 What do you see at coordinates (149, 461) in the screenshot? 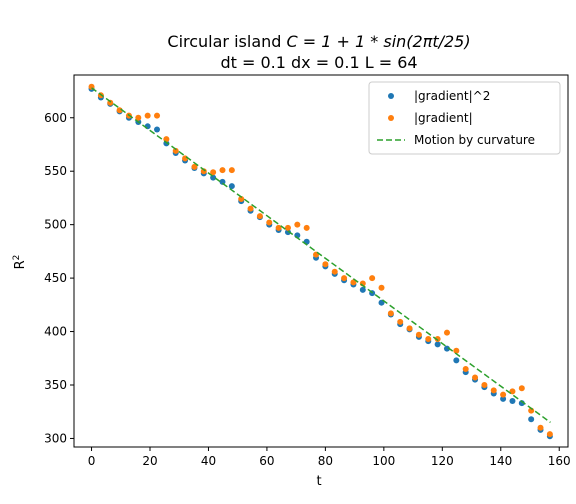
I see `x-tick-label: 20` at bounding box center [149, 461].